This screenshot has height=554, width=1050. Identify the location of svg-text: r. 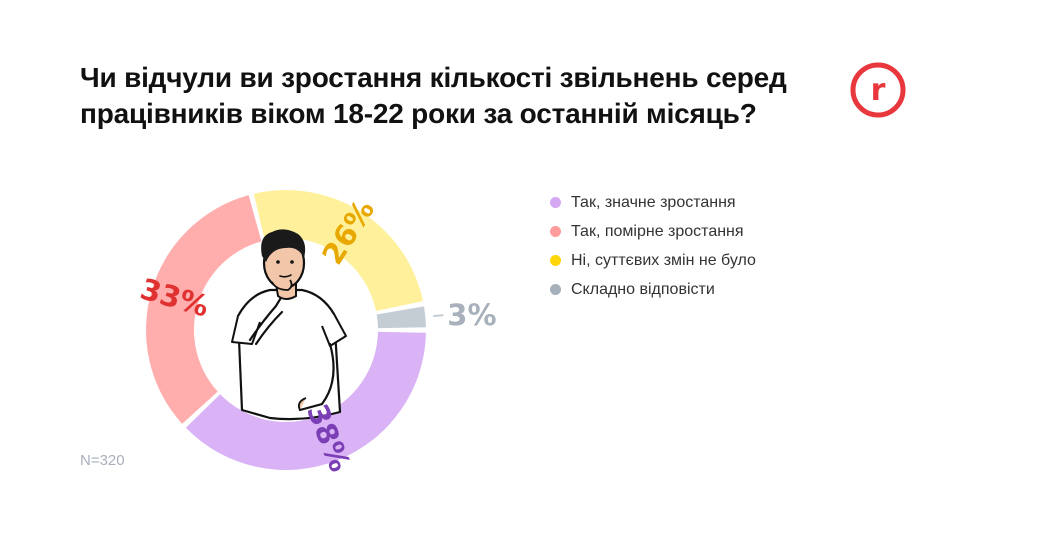
(878, 90).